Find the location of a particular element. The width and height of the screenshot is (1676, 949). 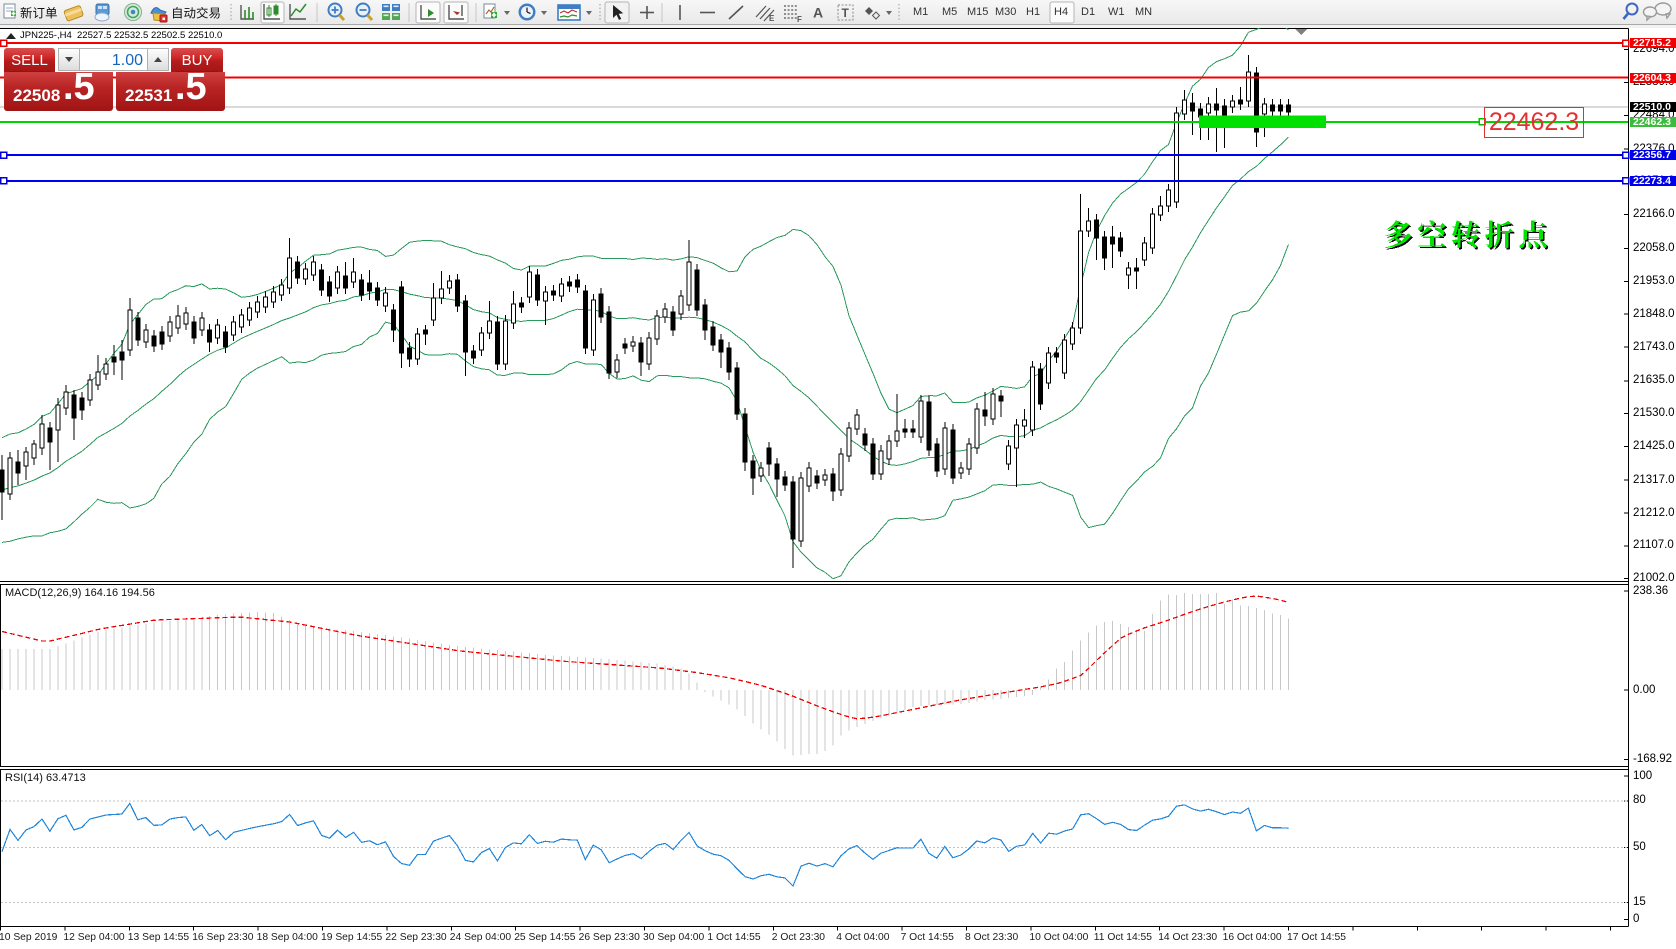

svg-text: F is located at coordinates (799, 19).